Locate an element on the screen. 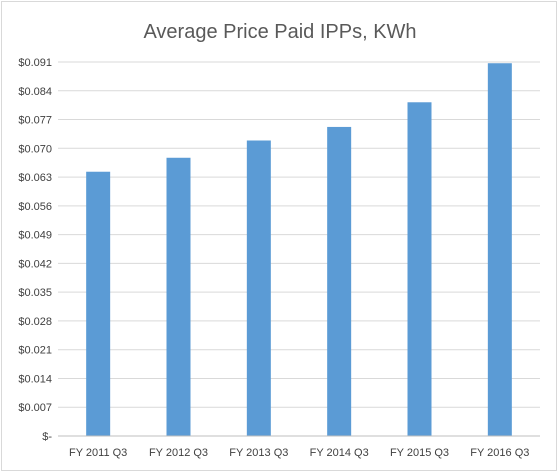  x-tick-label: FY 2012 Q3 is located at coordinates (178, 453).